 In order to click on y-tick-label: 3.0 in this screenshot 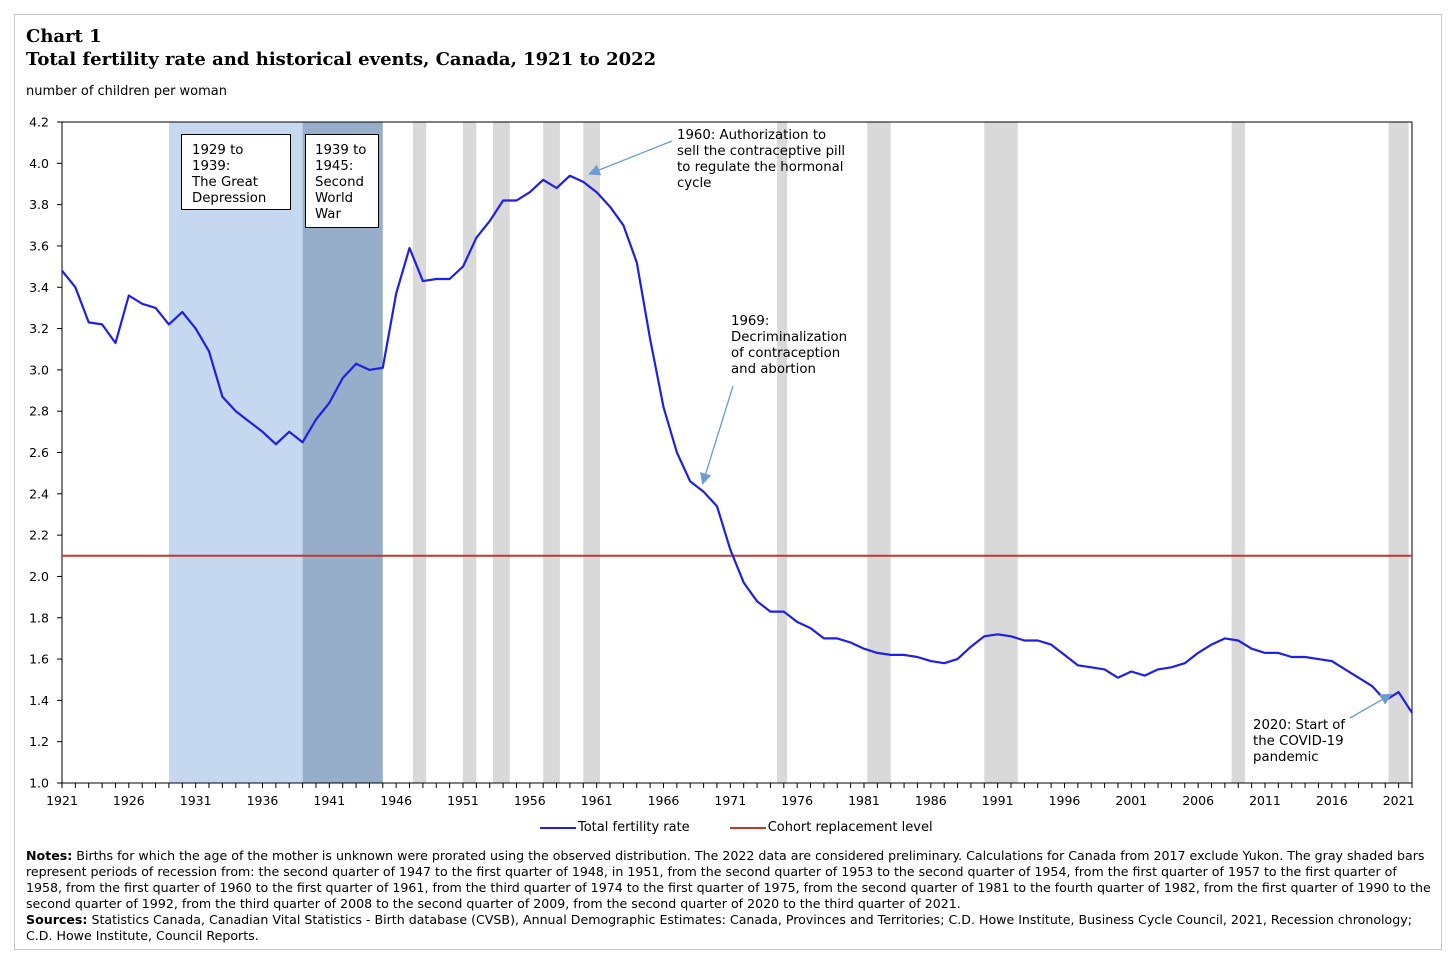, I will do `click(39, 369)`.